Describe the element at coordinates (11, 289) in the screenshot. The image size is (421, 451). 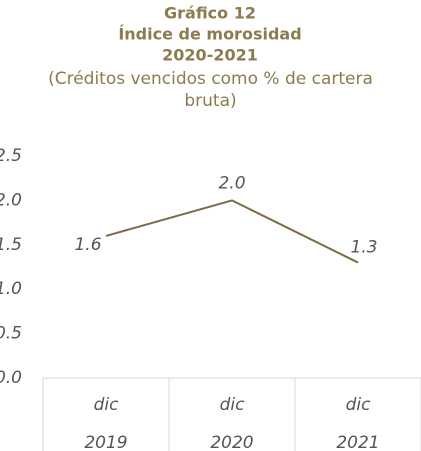
I see `y-tick-label: 1.0` at that location.